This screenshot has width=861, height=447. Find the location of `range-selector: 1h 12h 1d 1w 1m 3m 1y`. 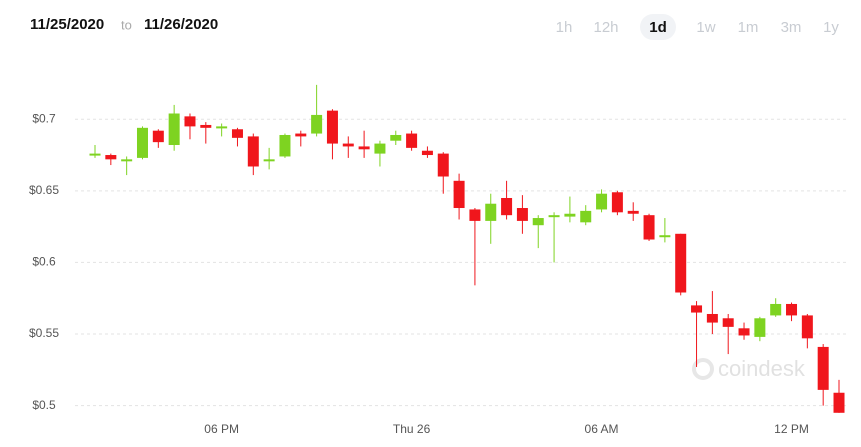

range-selector: 1h 12h 1d 1w 1m 3m 1y is located at coordinates (697, 27).